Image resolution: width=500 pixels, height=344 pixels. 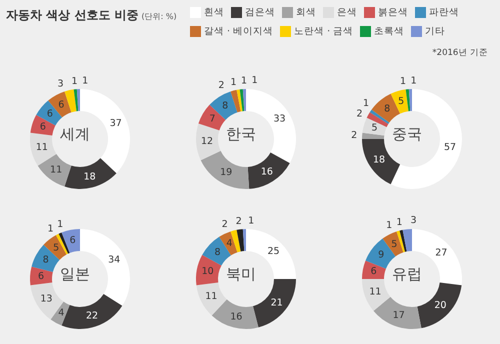 I want to click on text: (단위: %), so click(x=159, y=16).